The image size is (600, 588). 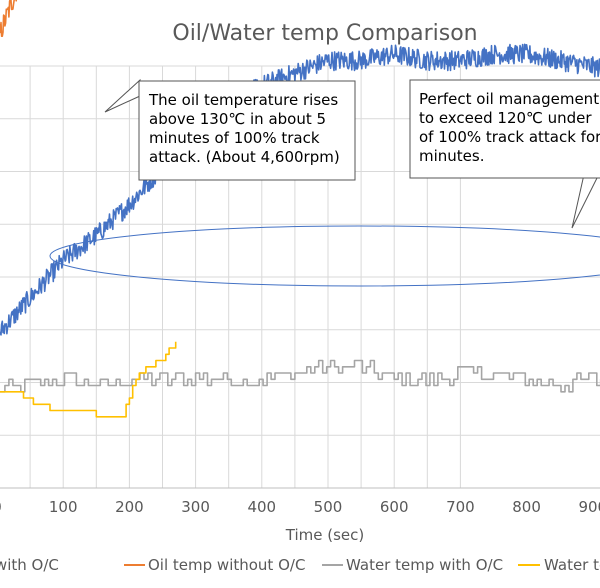 What do you see at coordinates (243, 100) in the screenshot?
I see `callout-line: The oil temperature rises` at bounding box center [243, 100].